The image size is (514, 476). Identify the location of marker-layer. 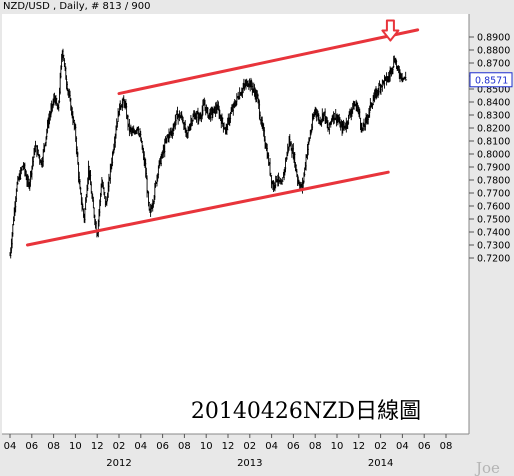
(390, 30).